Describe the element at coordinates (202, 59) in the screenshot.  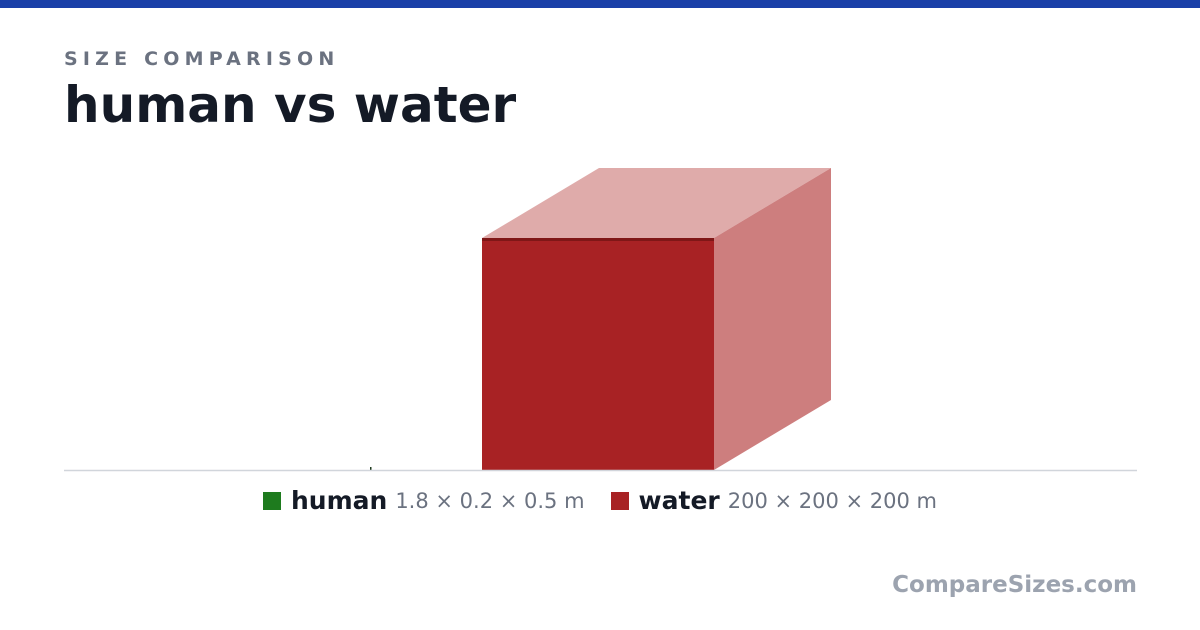
I see `kicker: SIZE COMPARISON` at that location.